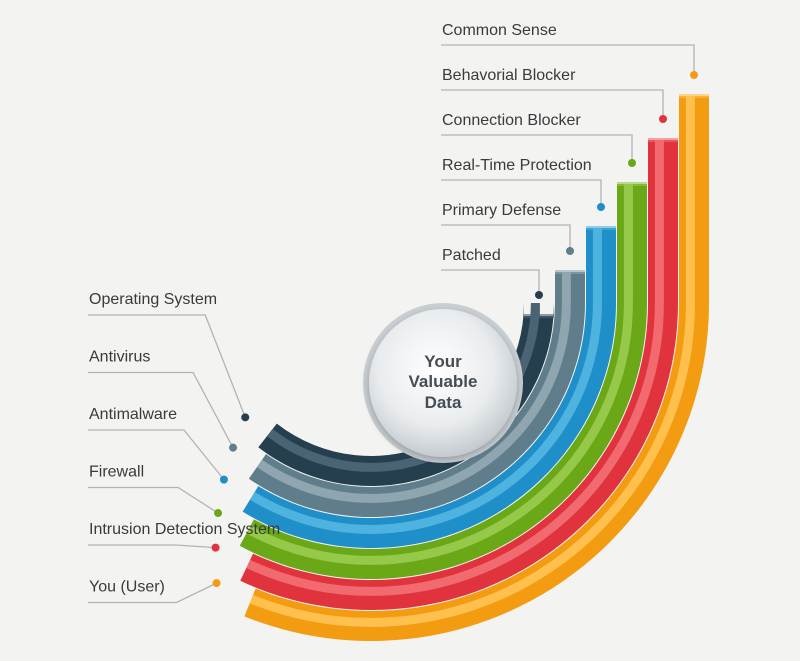 The width and height of the screenshot is (800, 661). I want to click on layer-label-left: Antimalware, so click(133, 414).